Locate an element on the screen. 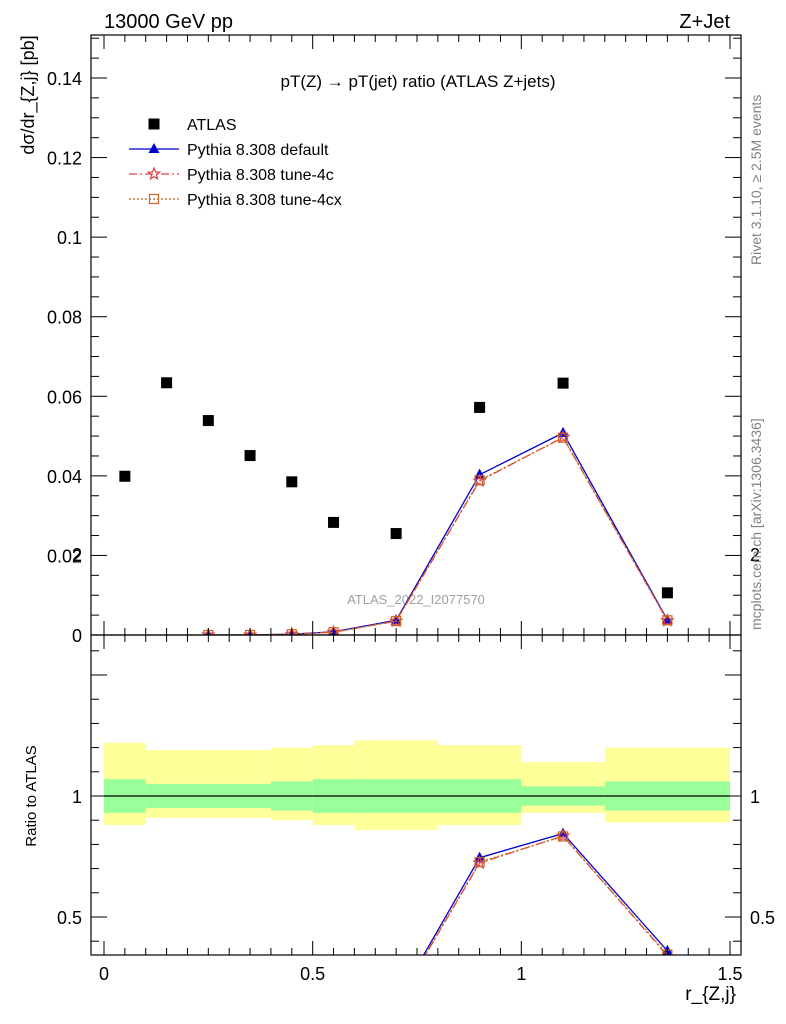 This screenshot has width=786, height=1024. x-tick-label: 1.5 is located at coordinates (729, 974).